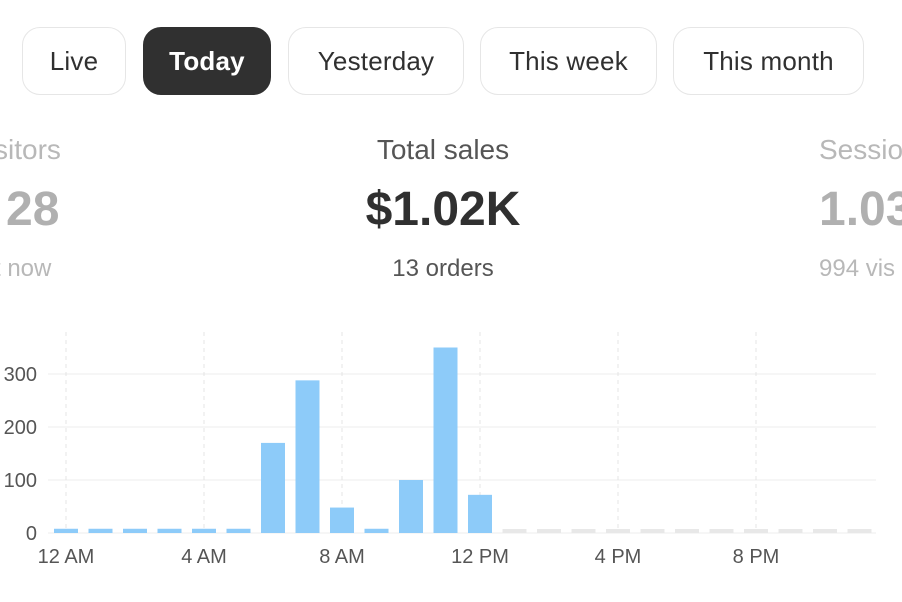 Image resolution: width=902 pixels, height=602 pixels. What do you see at coordinates (768, 61) in the screenshot?
I see `tab-this-month: This month` at bounding box center [768, 61].